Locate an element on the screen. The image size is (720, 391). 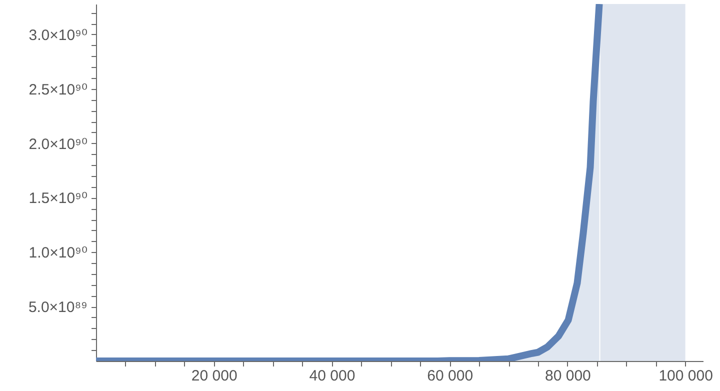
y-tick-label: 2.0×10⁹⁰ is located at coordinates (58, 144).